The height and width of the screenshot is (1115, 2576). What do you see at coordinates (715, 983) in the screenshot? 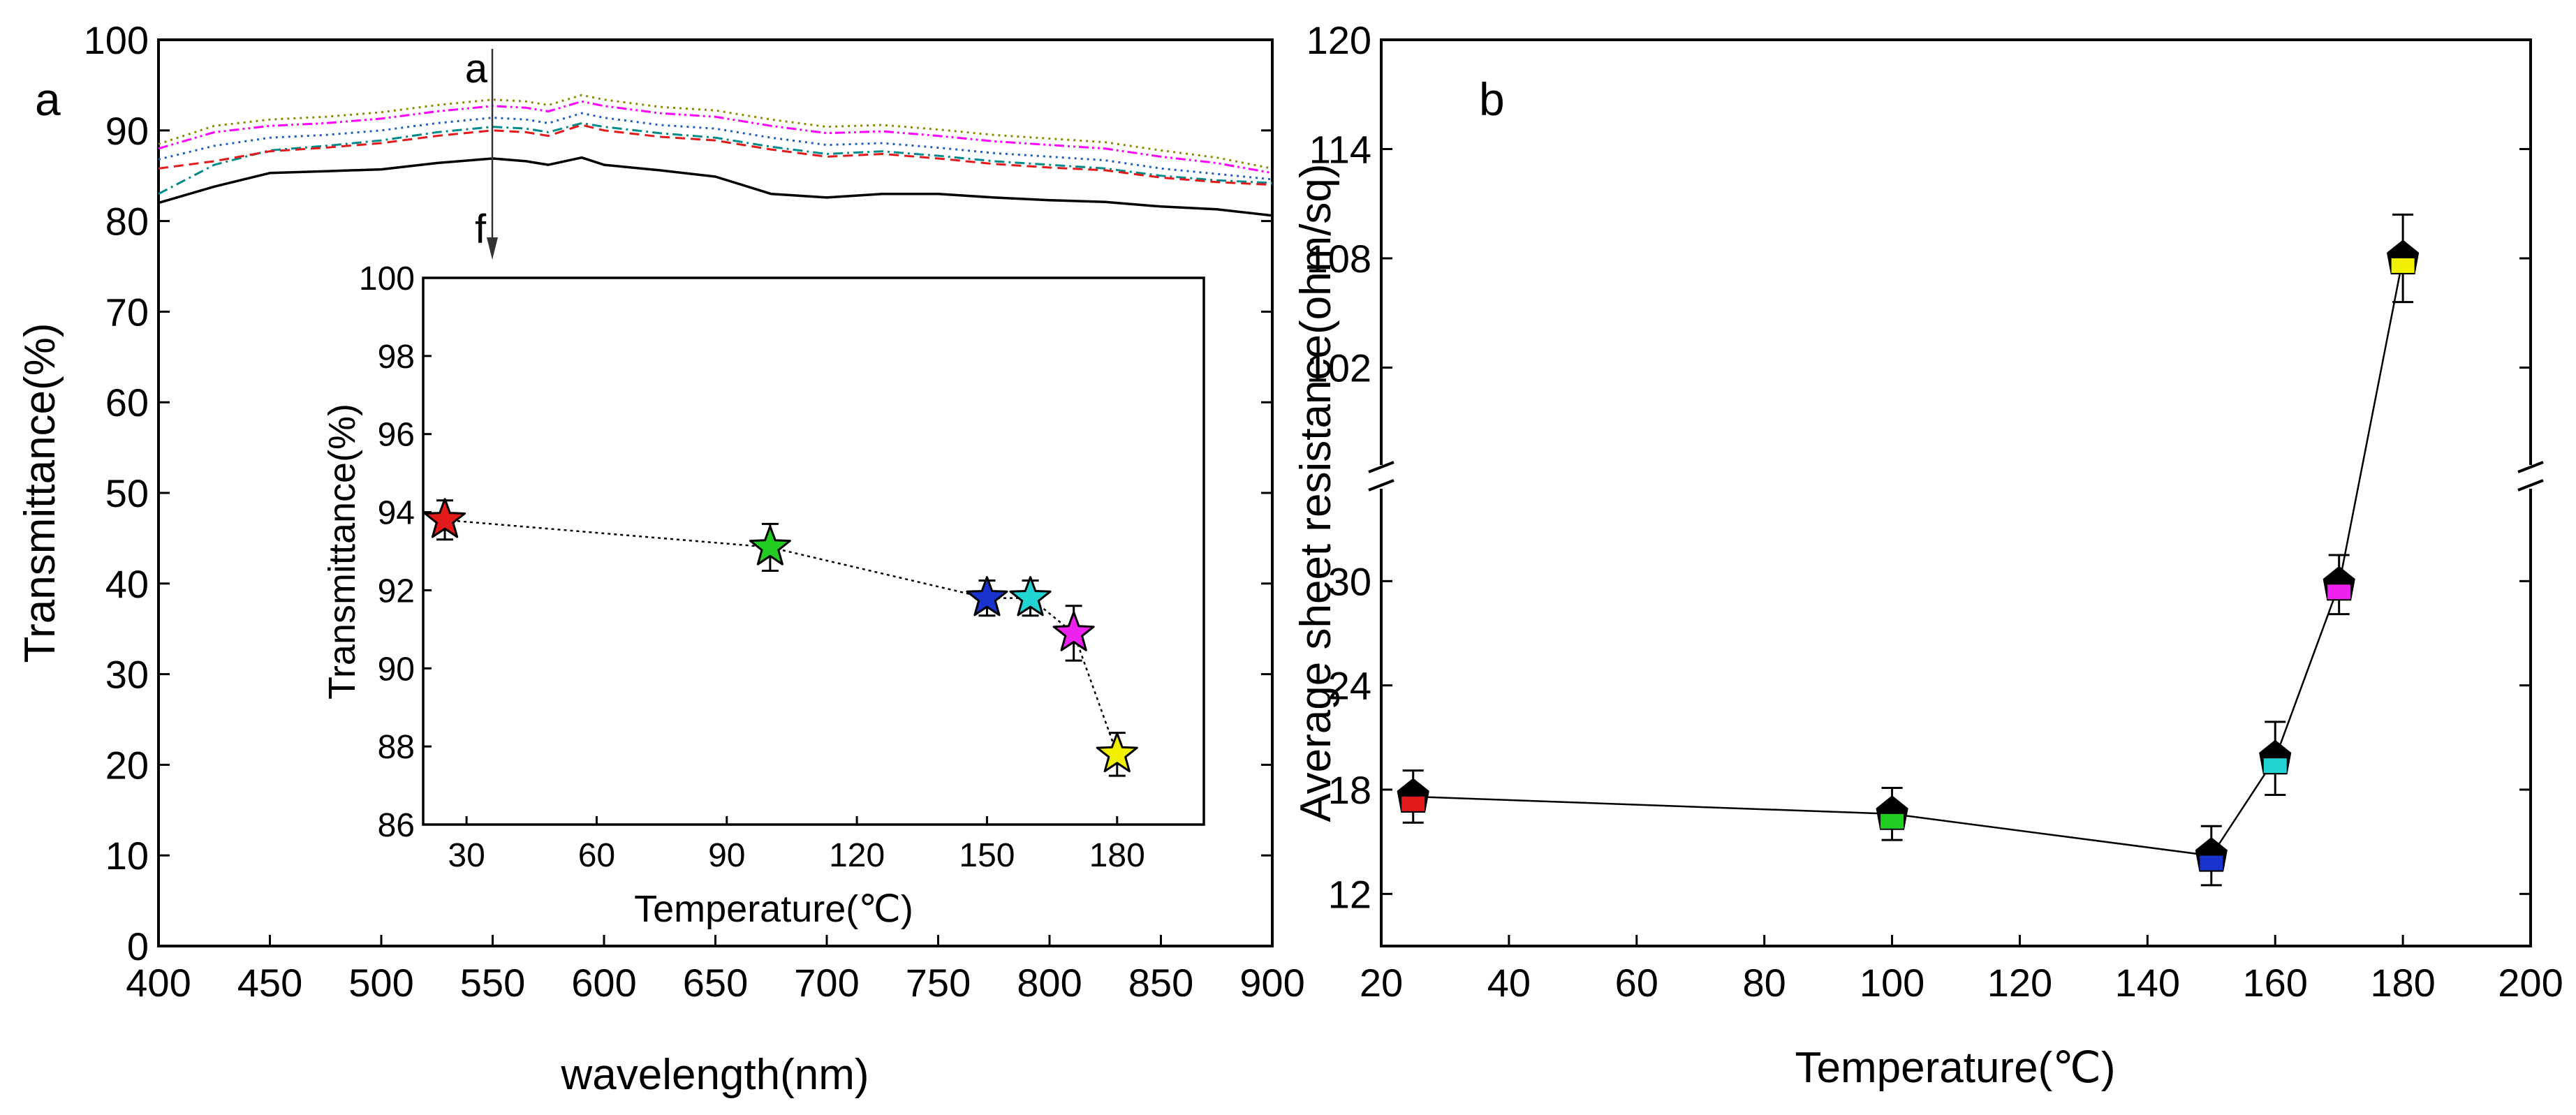
I see `x-tick-label: 650` at bounding box center [715, 983].